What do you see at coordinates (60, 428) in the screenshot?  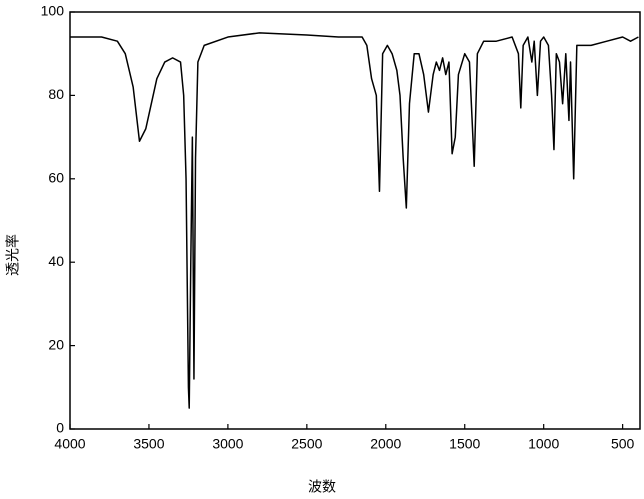 I see `y-tick-label: 0` at bounding box center [60, 428].